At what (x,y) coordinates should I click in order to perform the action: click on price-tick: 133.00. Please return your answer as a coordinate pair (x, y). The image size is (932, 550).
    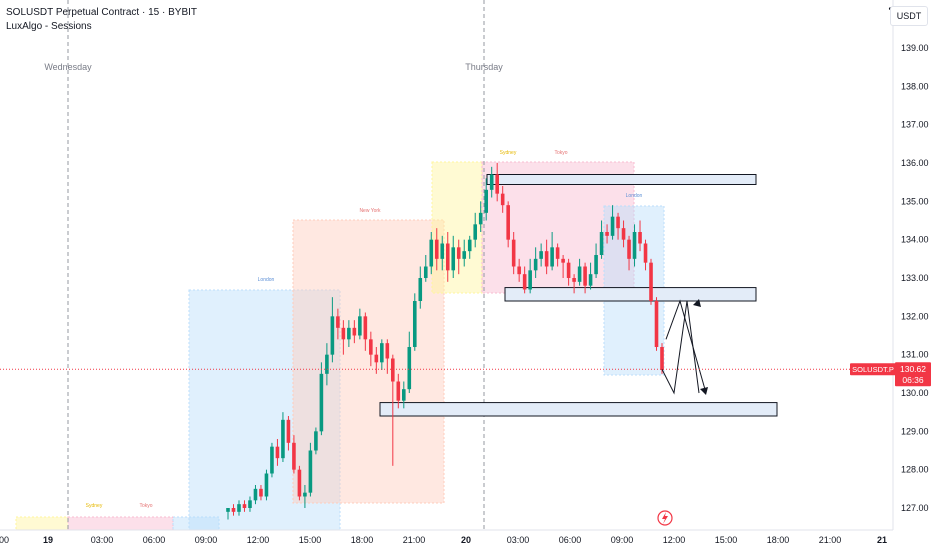
    Looking at the image, I should click on (915, 278).